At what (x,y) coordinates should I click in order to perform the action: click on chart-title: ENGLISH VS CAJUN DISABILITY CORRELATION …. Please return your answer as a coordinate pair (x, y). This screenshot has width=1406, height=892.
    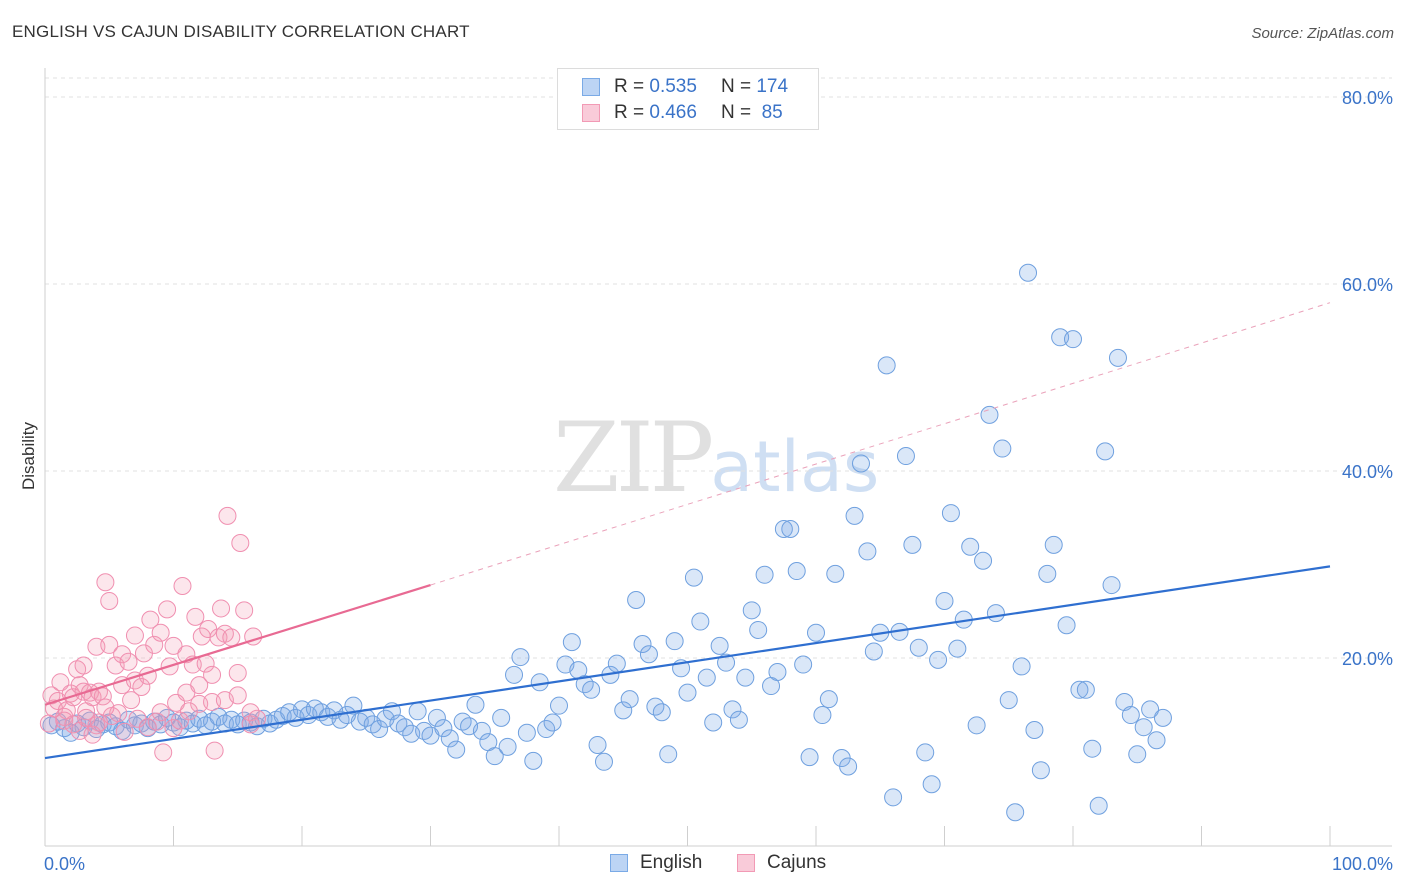
    Looking at the image, I should click on (241, 31).